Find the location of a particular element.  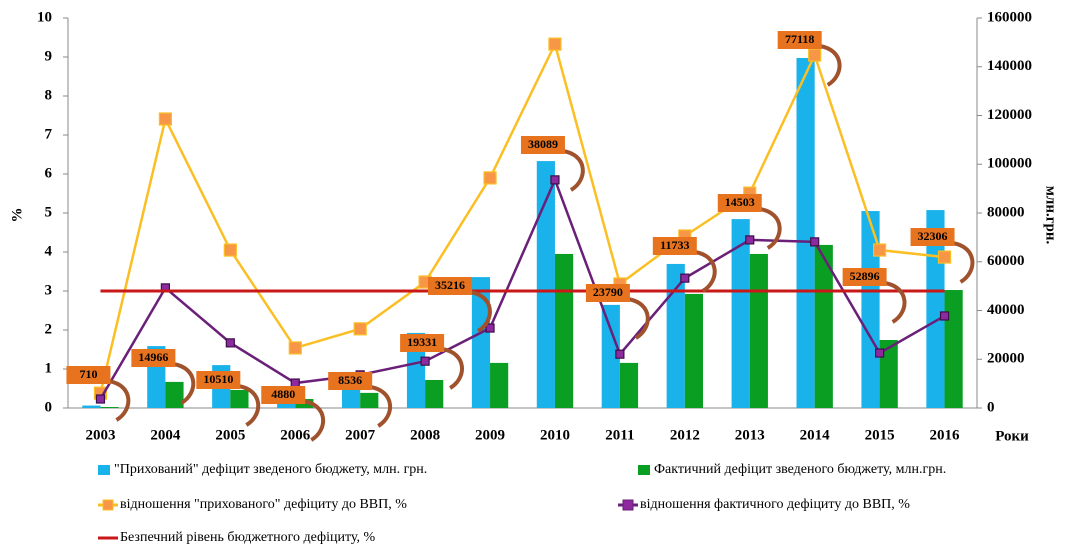

y2-tick-label: 100000 is located at coordinates (1009, 164).